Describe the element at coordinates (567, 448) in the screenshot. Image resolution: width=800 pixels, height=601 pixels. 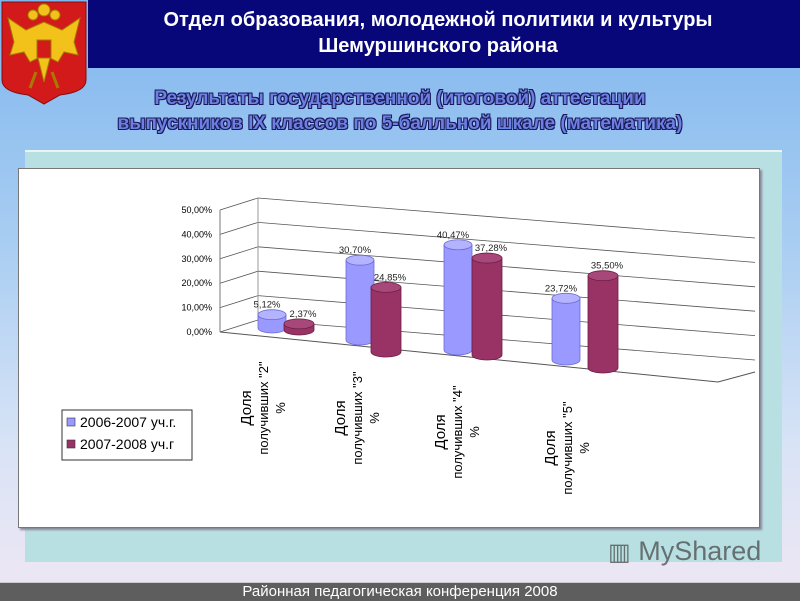
I see `category-label: получивших "5"` at that location.